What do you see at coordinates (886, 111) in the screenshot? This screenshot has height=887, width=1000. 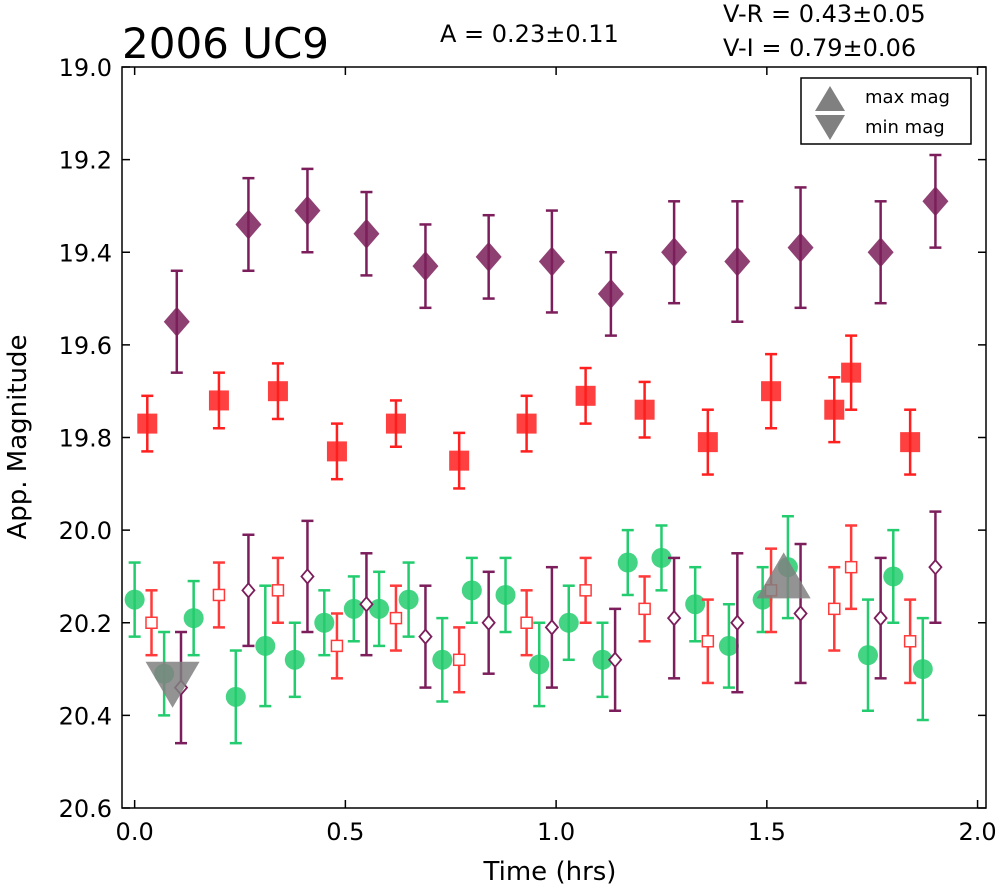 I see `legend: max mag min mag` at bounding box center [886, 111].